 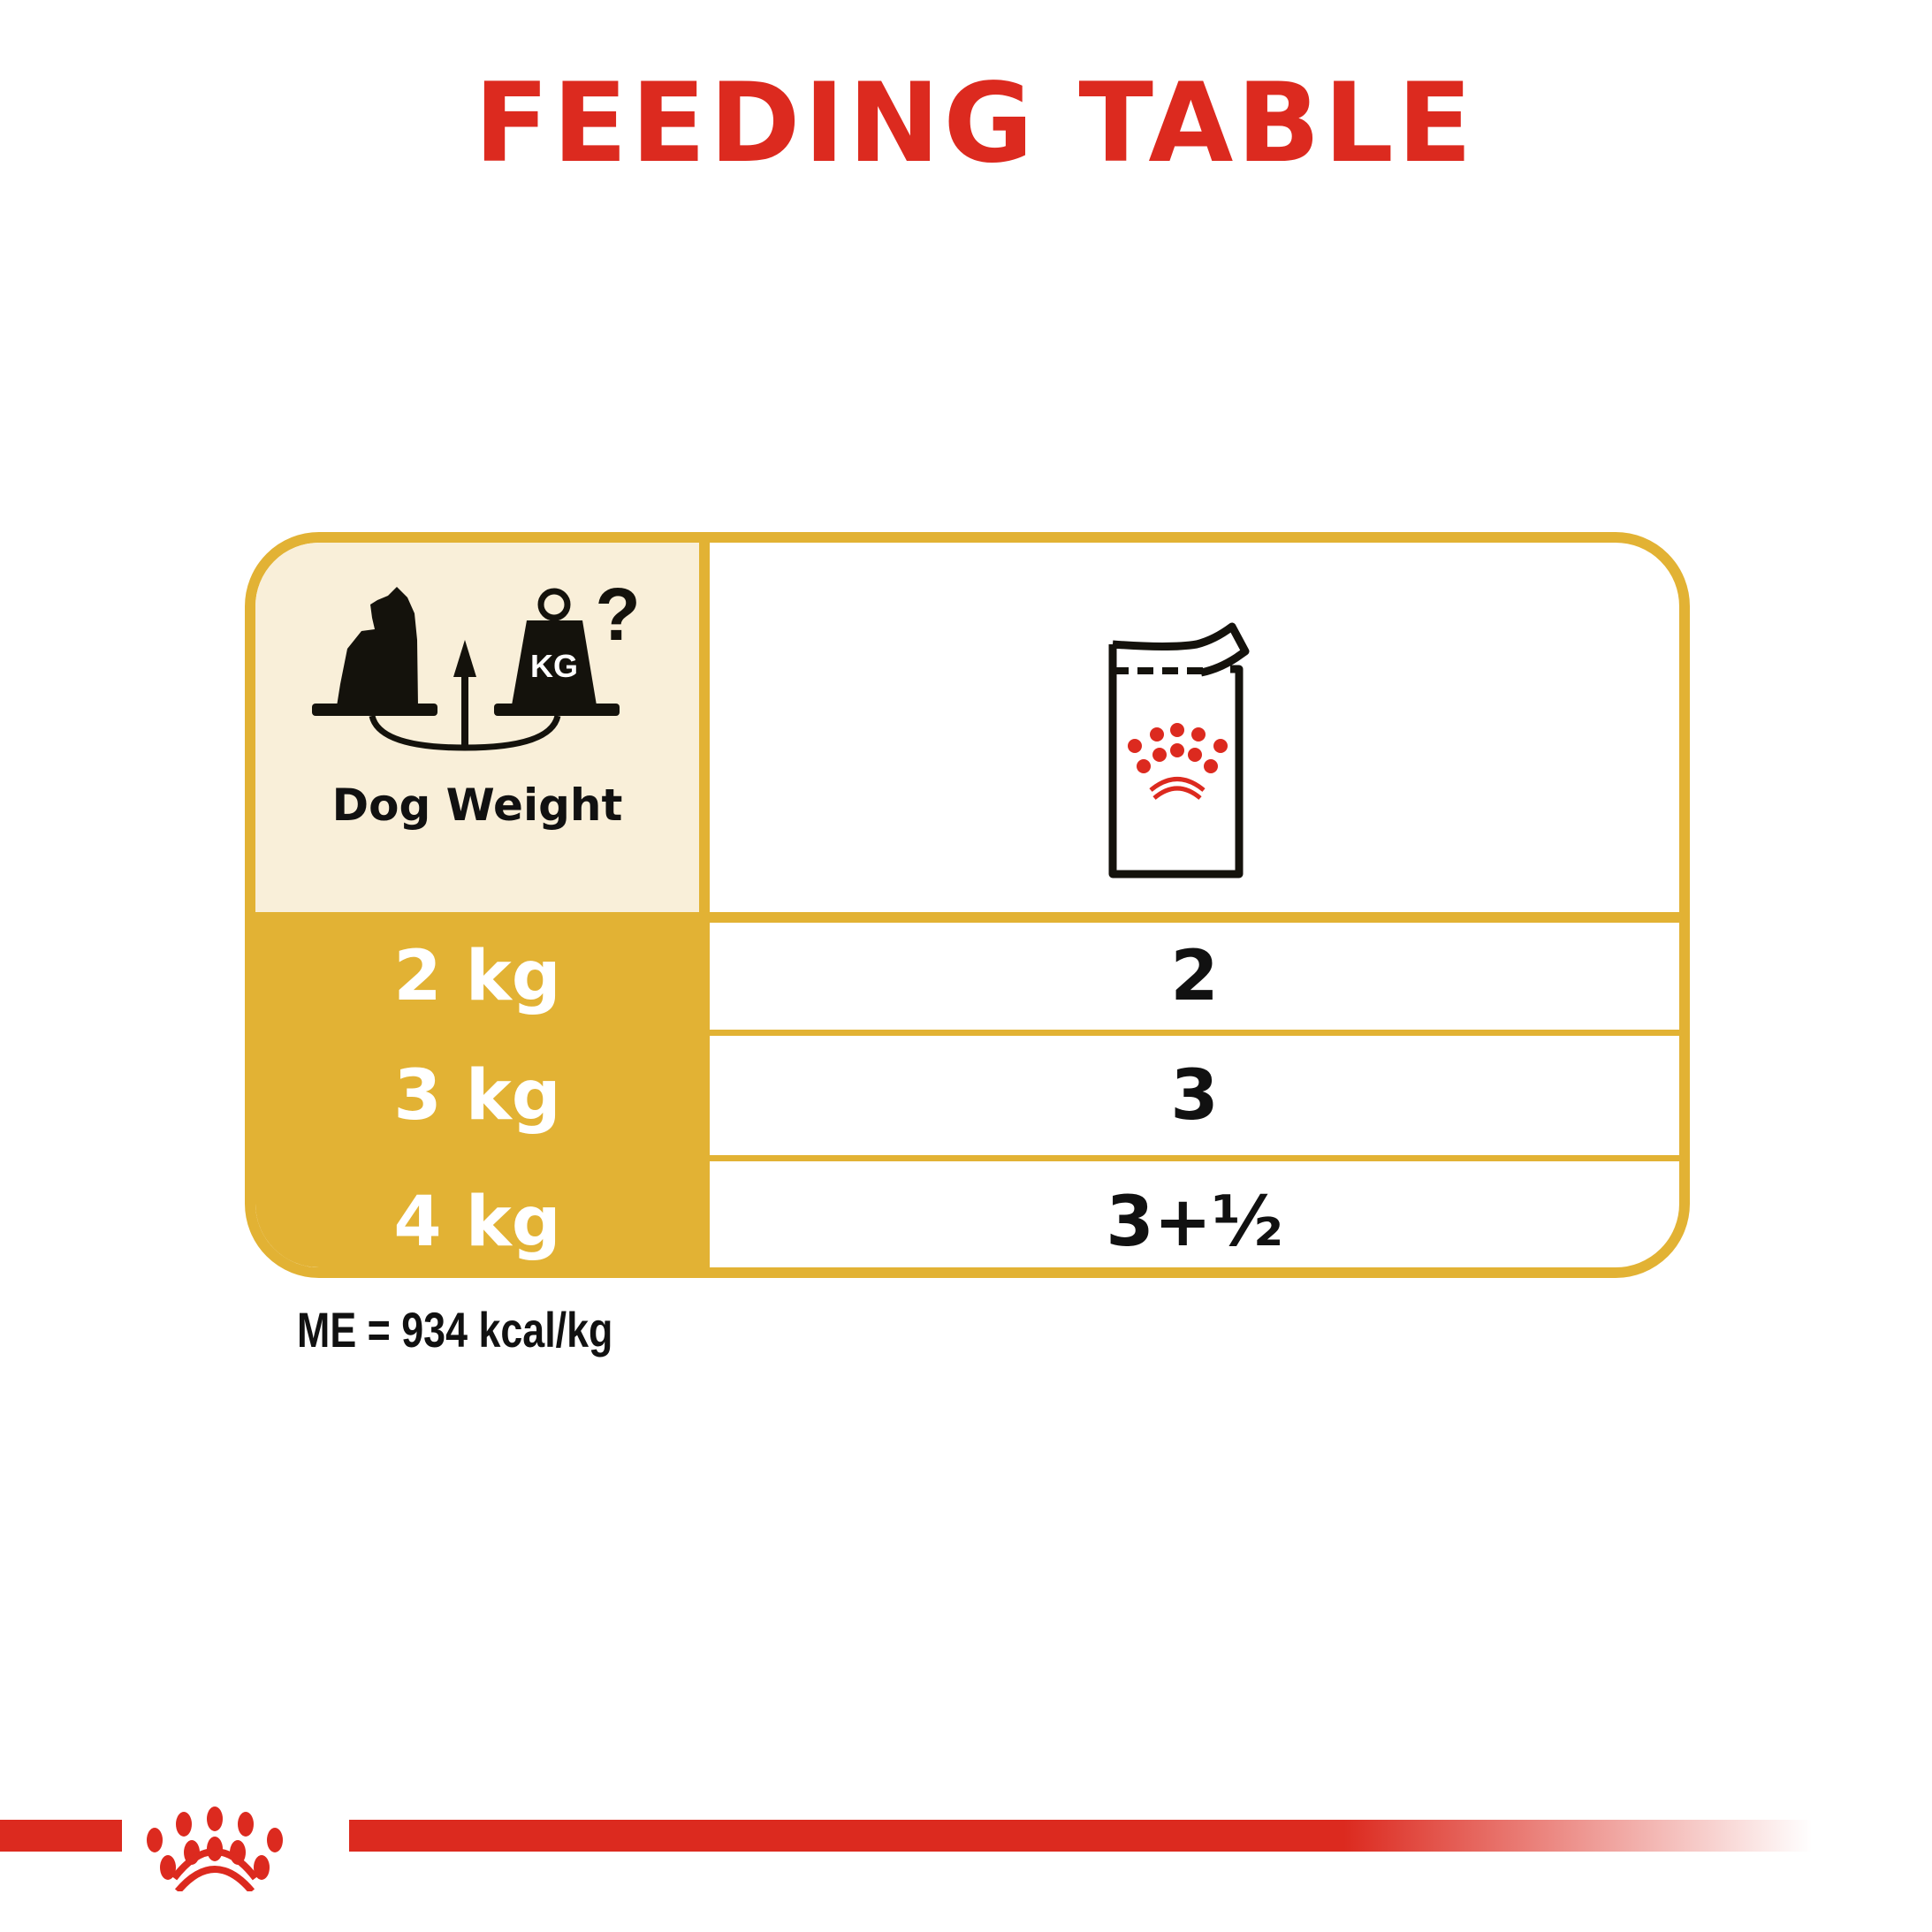 What do you see at coordinates (477, 806) in the screenshot?
I see `dog-weight-label: Dog Weight` at bounding box center [477, 806].